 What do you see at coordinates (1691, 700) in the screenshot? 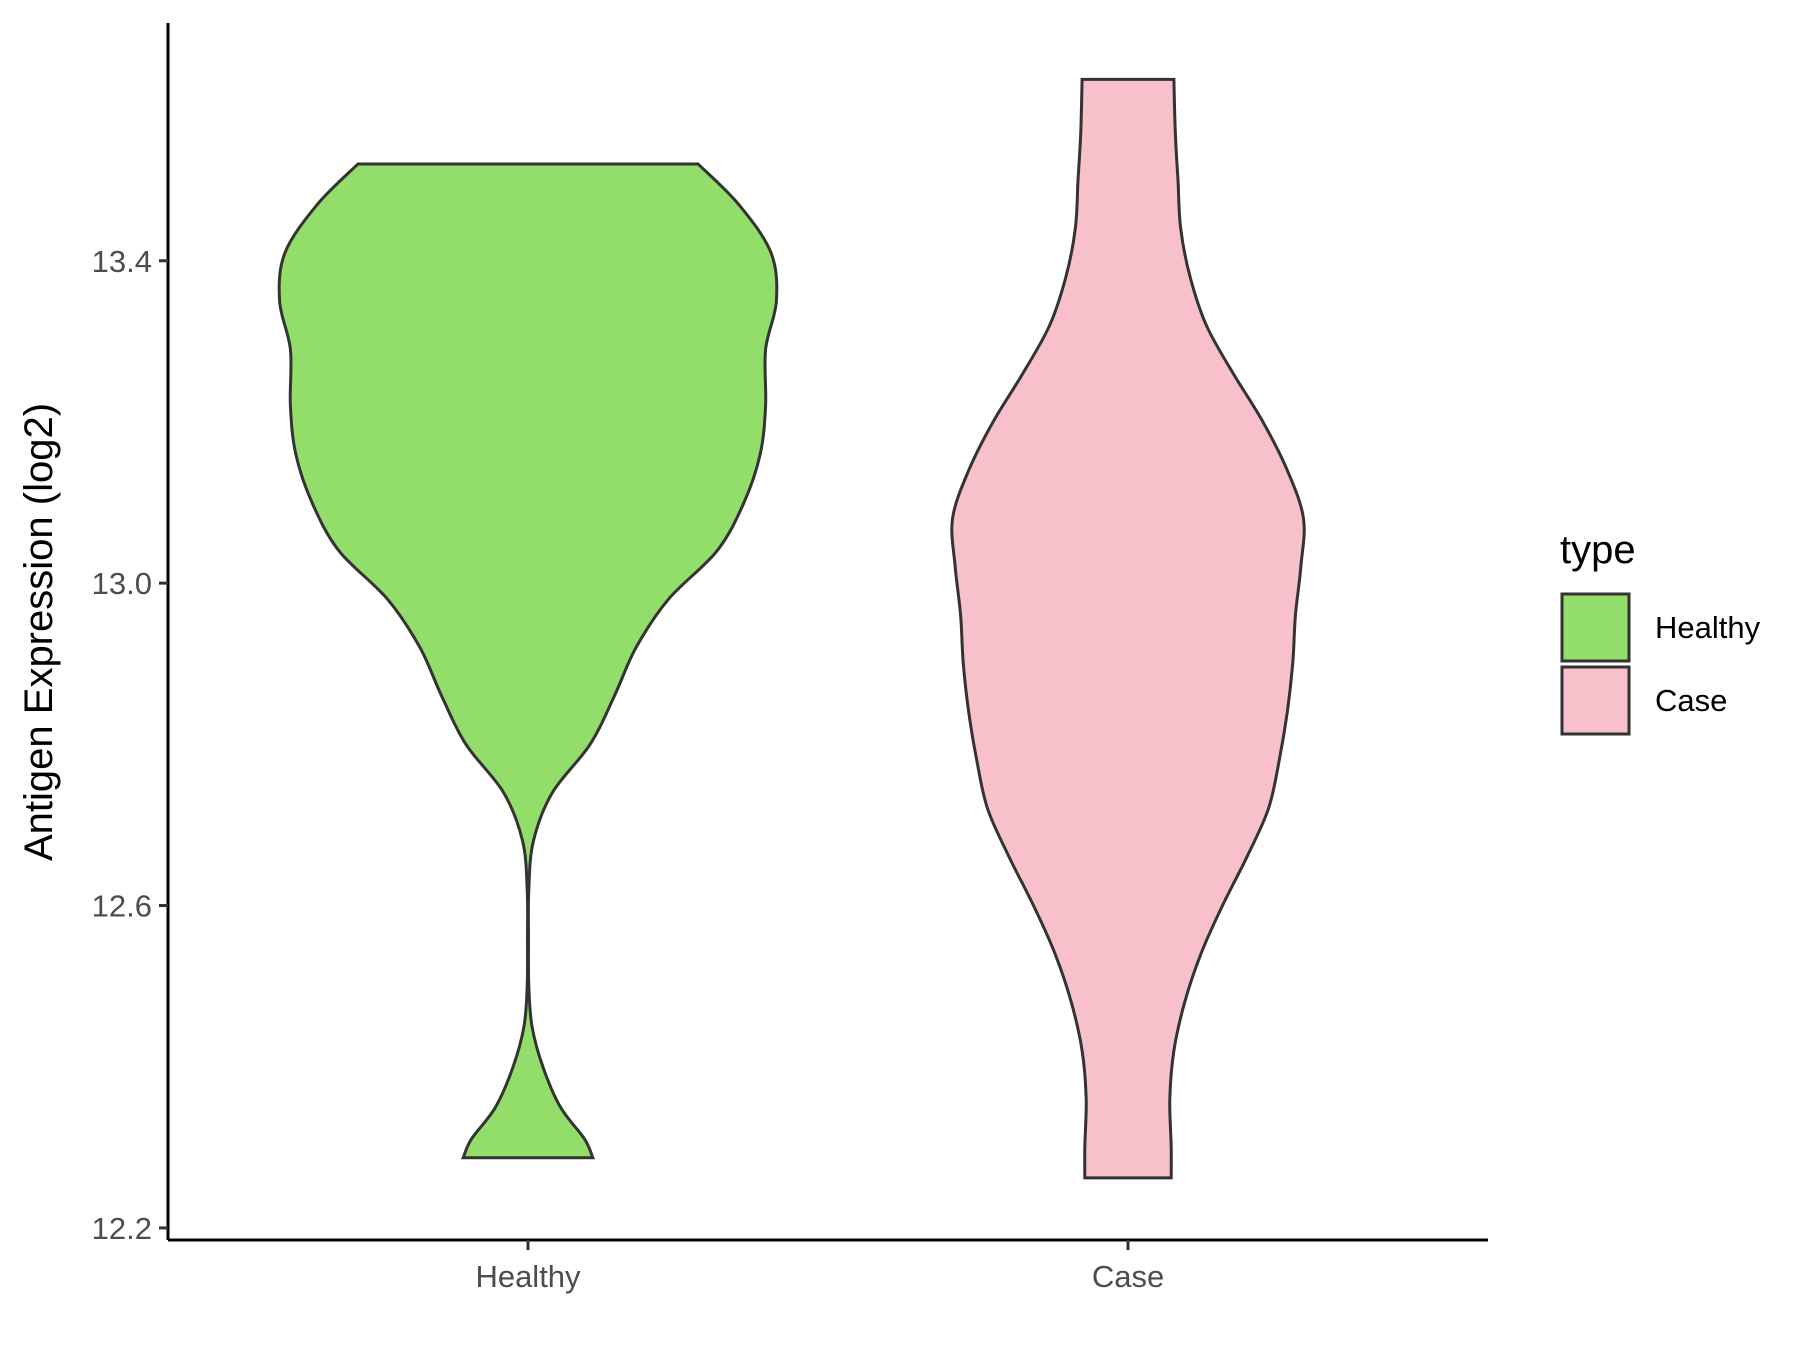
I see `legend-label-case: Case` at bounding box center [1691, 700].